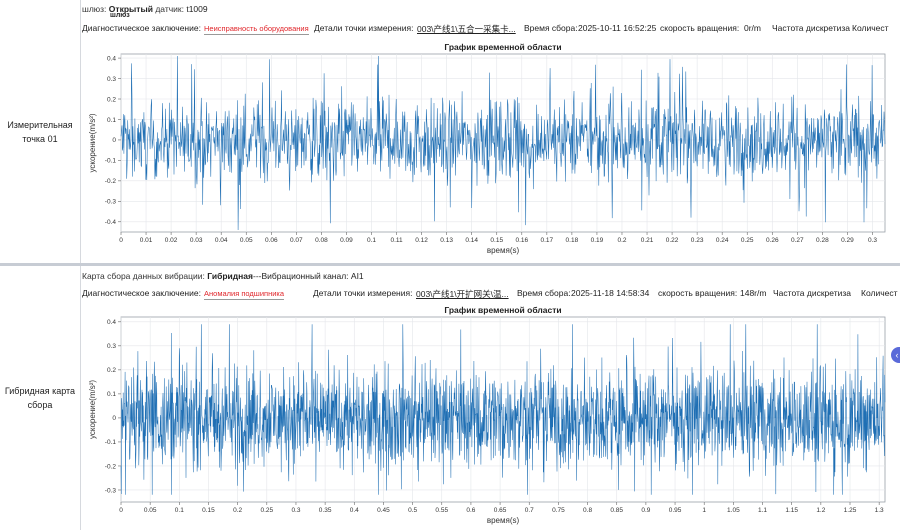 The width and height of the screenshot is (900, 530). I want to click on speed-value: 0r/m, so click(752, 28).